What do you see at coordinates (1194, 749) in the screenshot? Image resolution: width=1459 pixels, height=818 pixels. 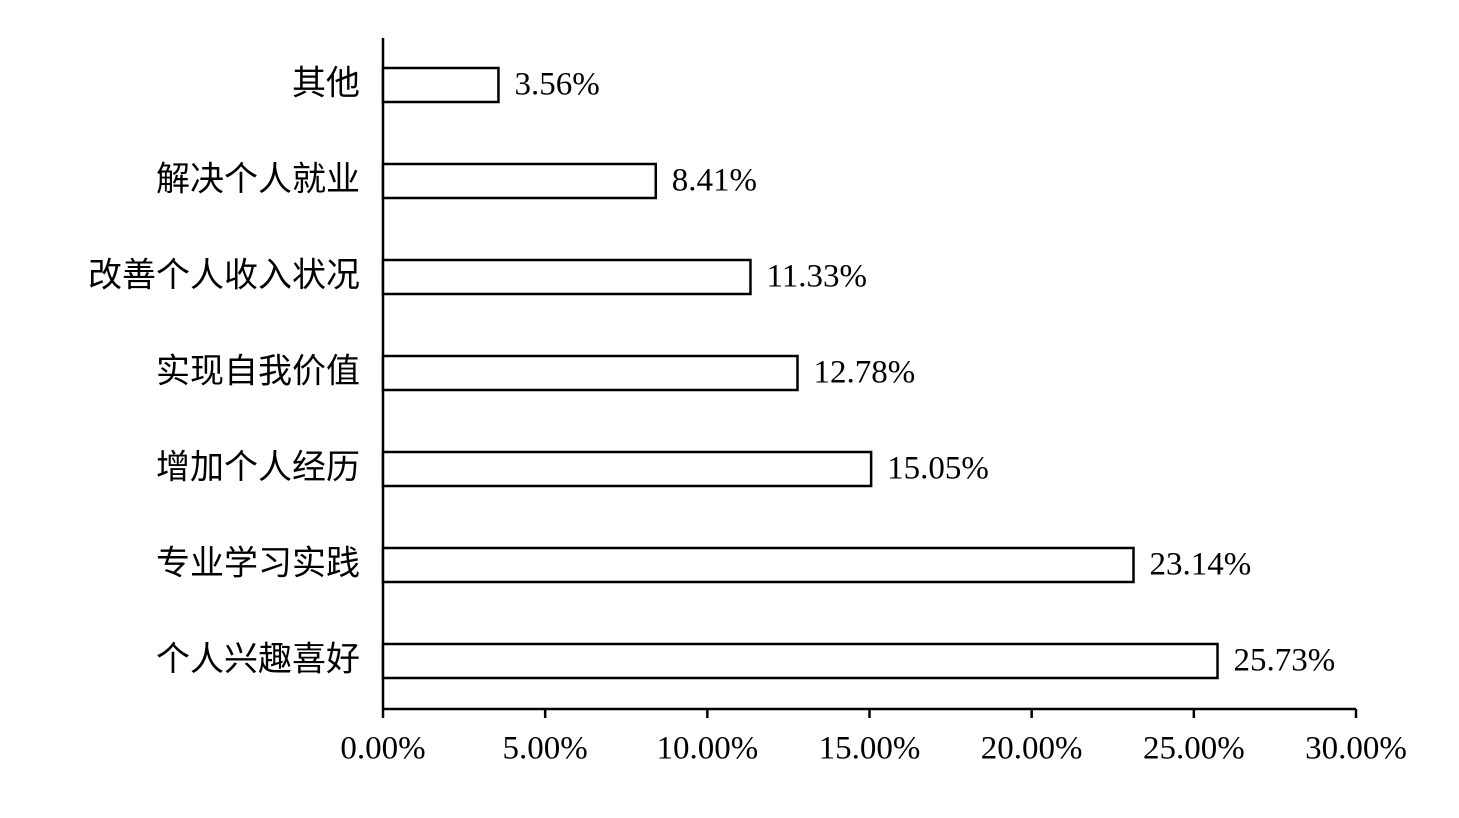 I see `x-tick-label: 25.00%` at bounding box center [1194, 749].